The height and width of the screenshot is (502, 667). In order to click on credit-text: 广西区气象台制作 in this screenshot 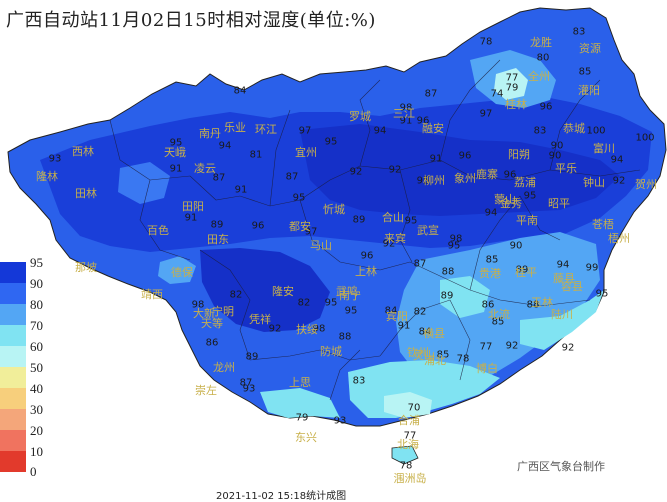, I will do `click(561, 466)`.